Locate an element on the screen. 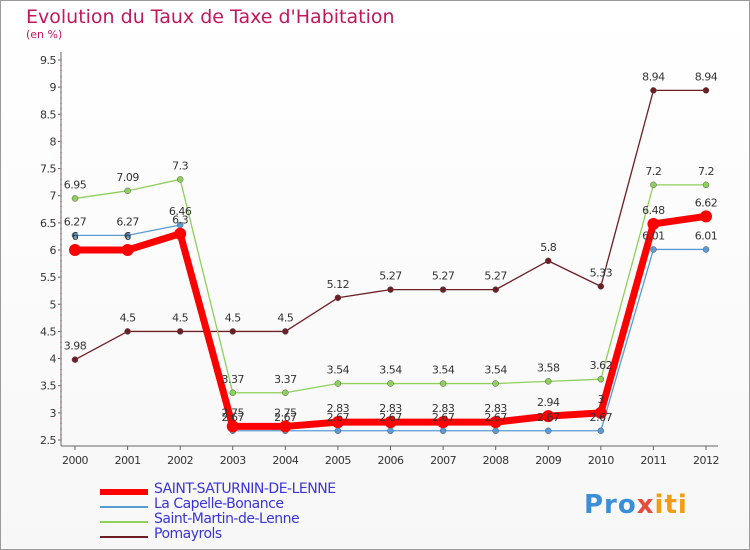 The image size is (750, 550). data-label: 6.95 is located at coordinates (75, 184).